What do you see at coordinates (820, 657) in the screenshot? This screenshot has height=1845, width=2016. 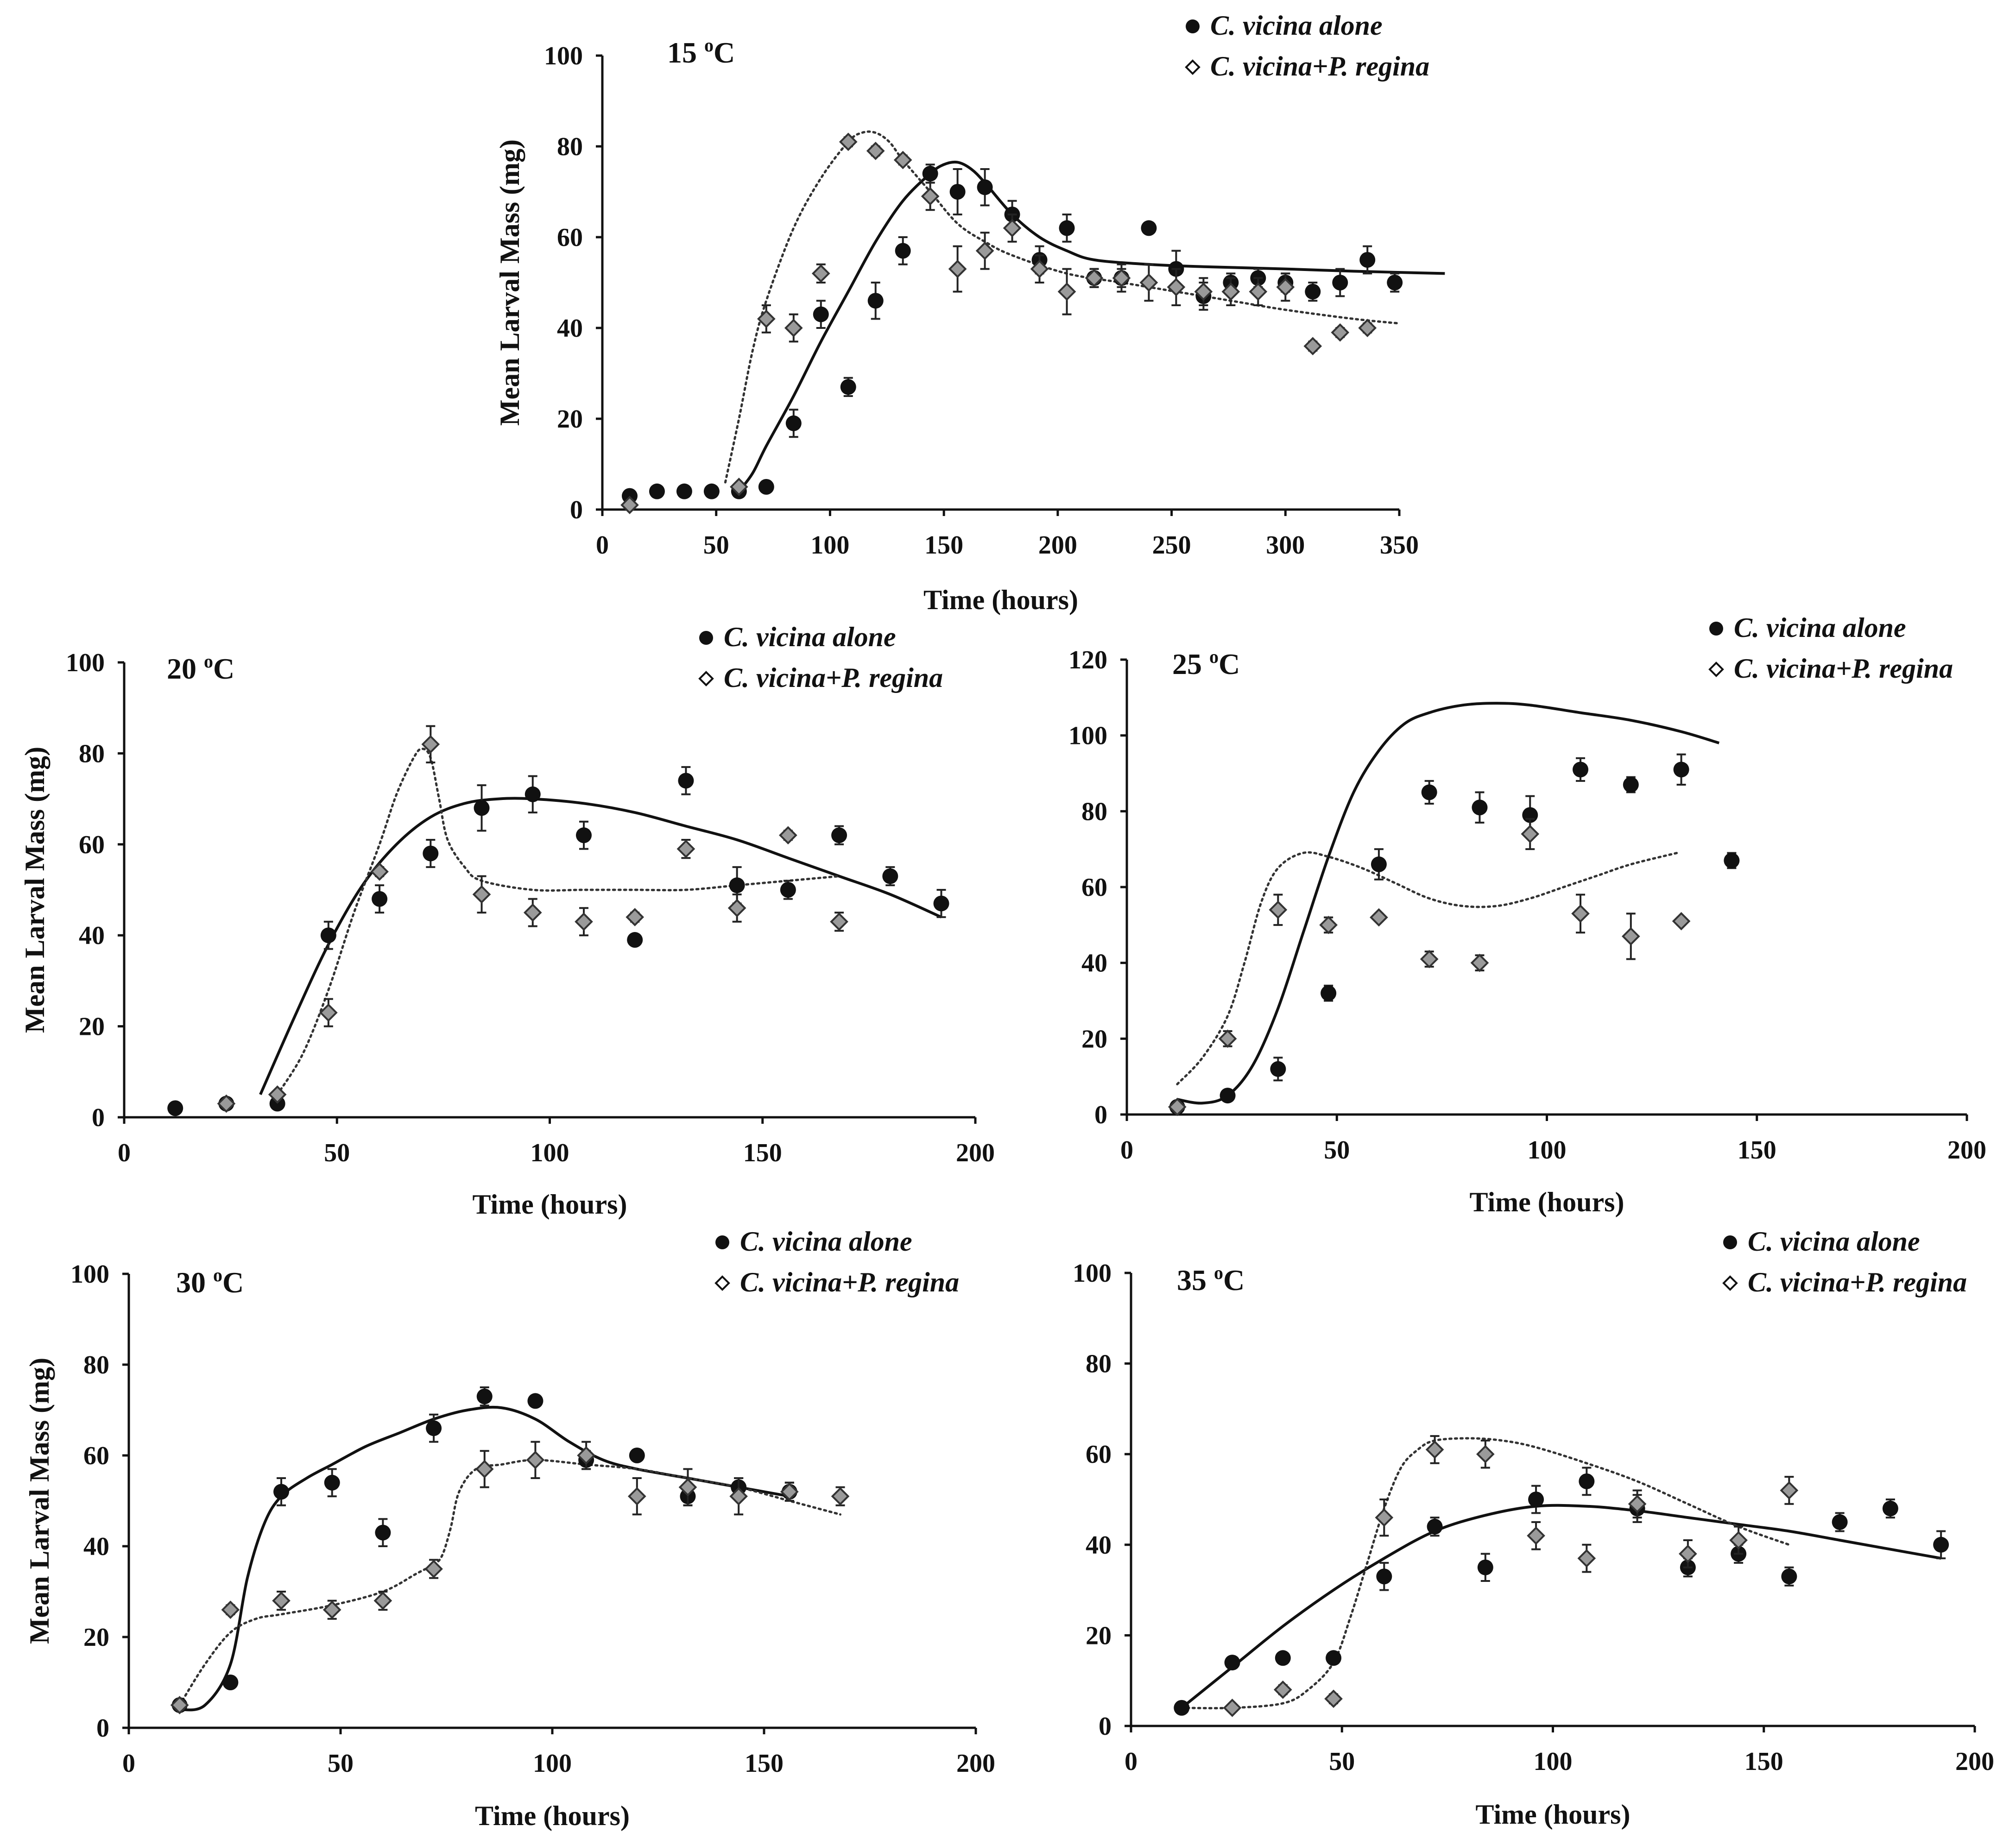 I see `legend: C. vicina alone C. vicina+P. regina` at bounding box center [820, 657].